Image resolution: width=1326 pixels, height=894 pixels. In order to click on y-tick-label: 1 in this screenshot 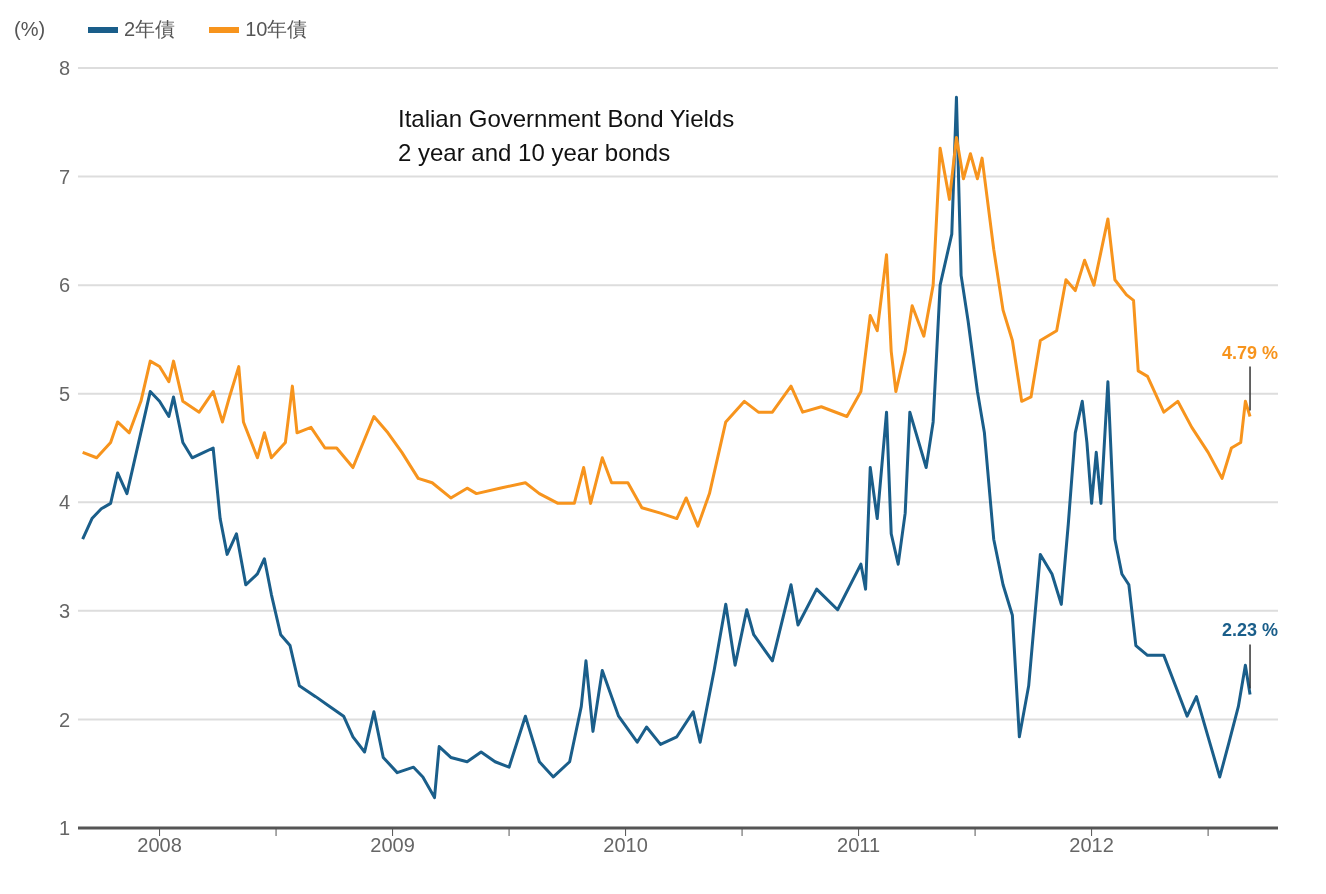, I will do `click(64, 828)`.